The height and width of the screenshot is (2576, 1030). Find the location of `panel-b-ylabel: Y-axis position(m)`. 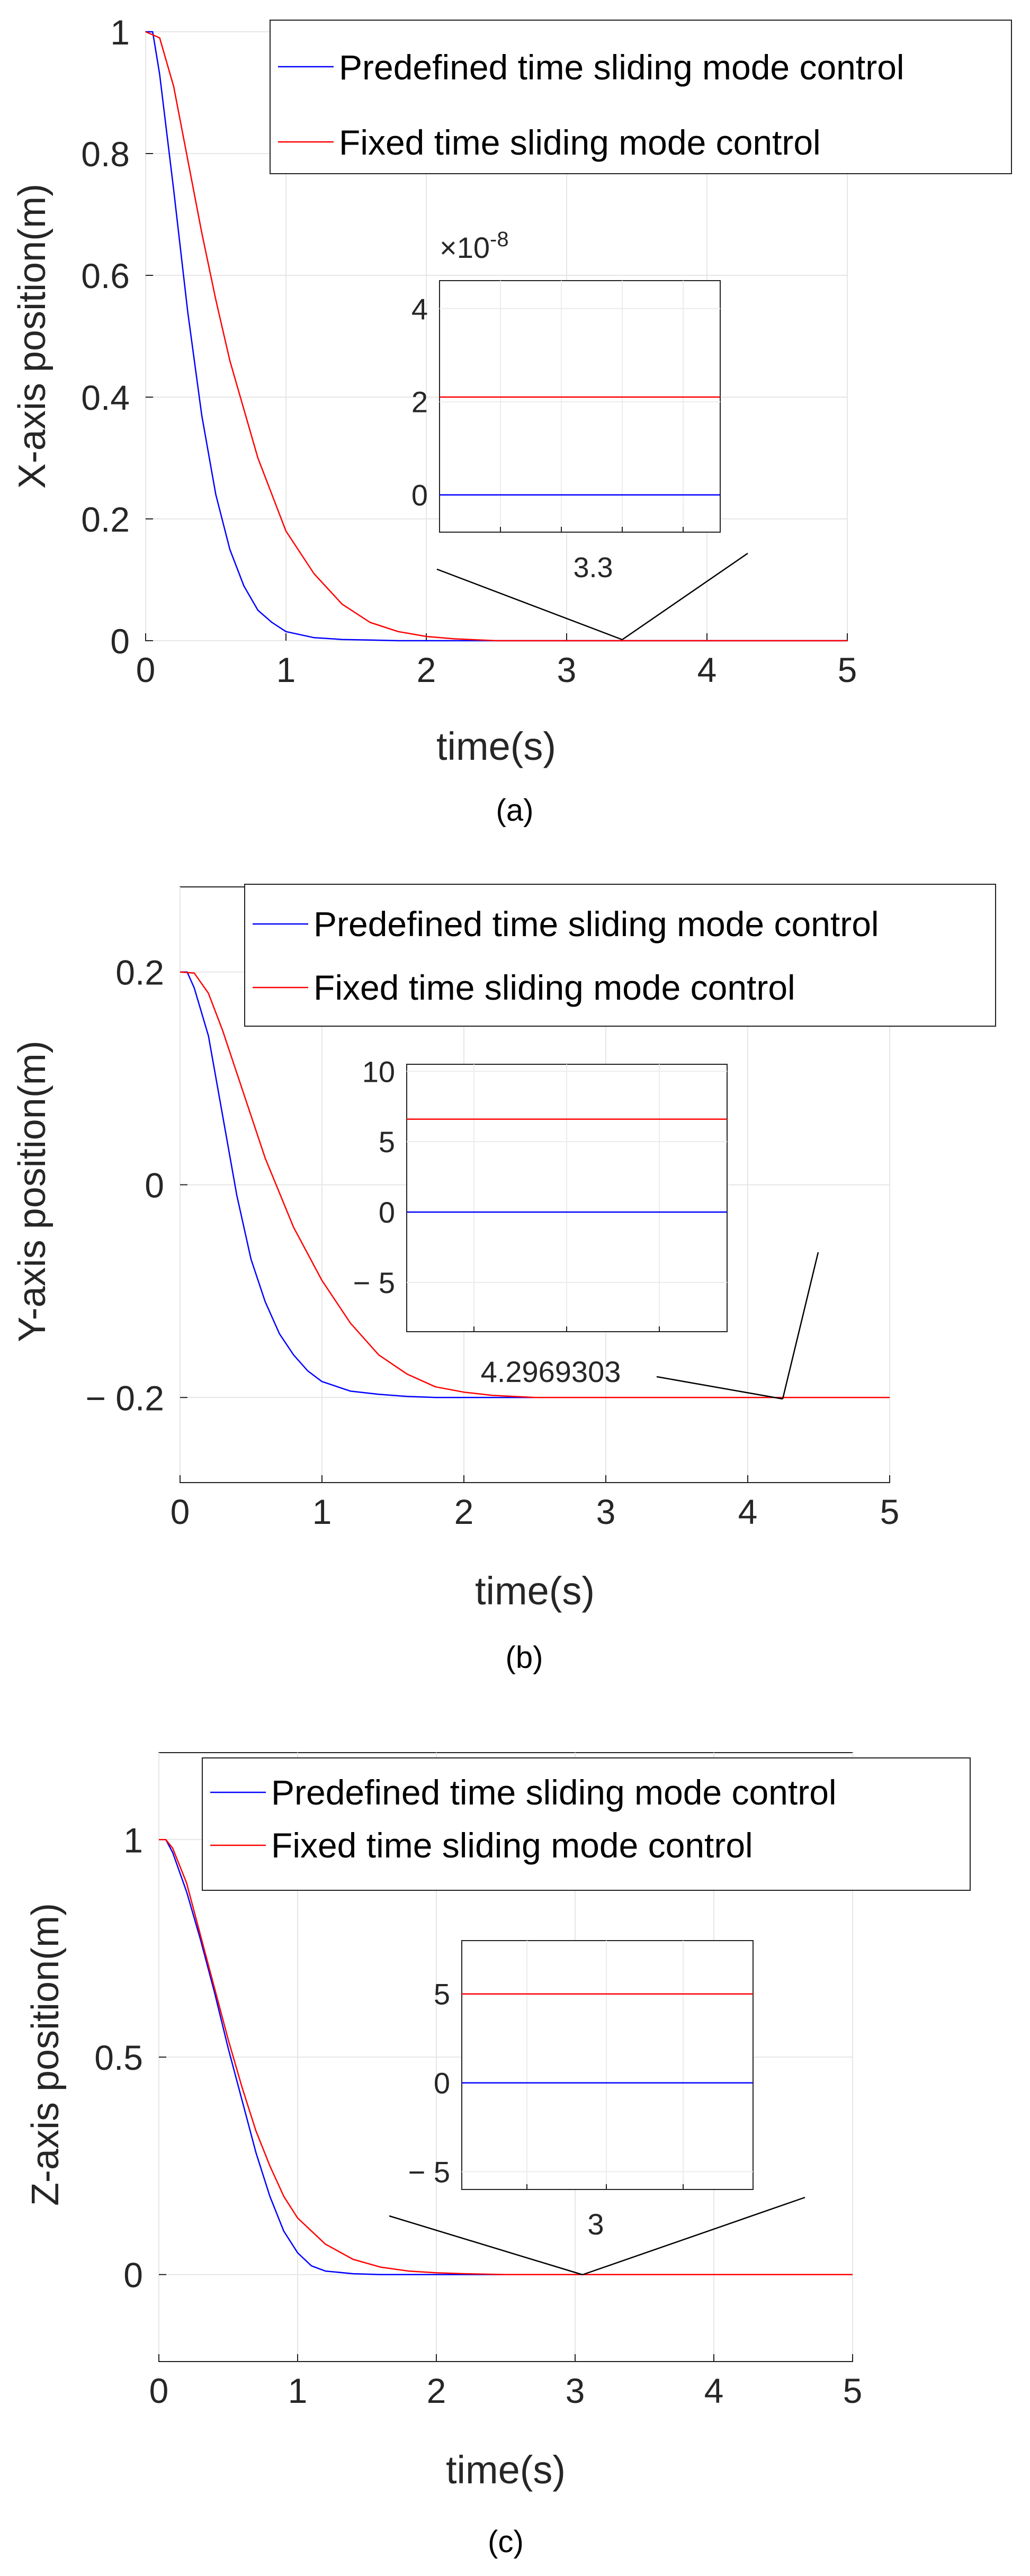

panel-b-ylabel: Y-axis position(m) is located at coordinates (32, 1191).